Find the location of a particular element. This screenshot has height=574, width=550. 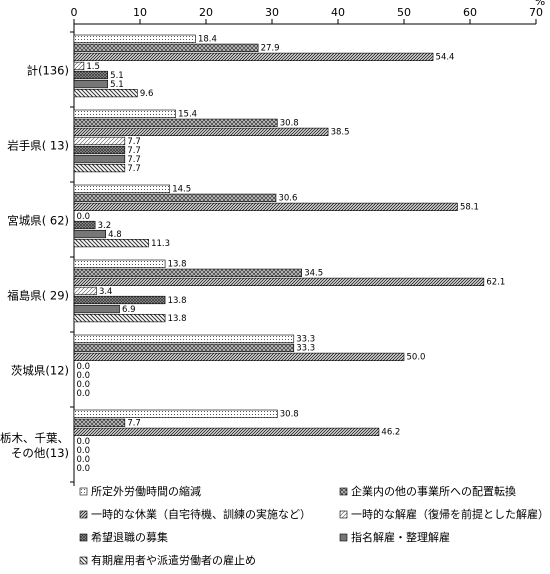

category-label: 栃木、千葉、 is located at coordinates (34, 438).